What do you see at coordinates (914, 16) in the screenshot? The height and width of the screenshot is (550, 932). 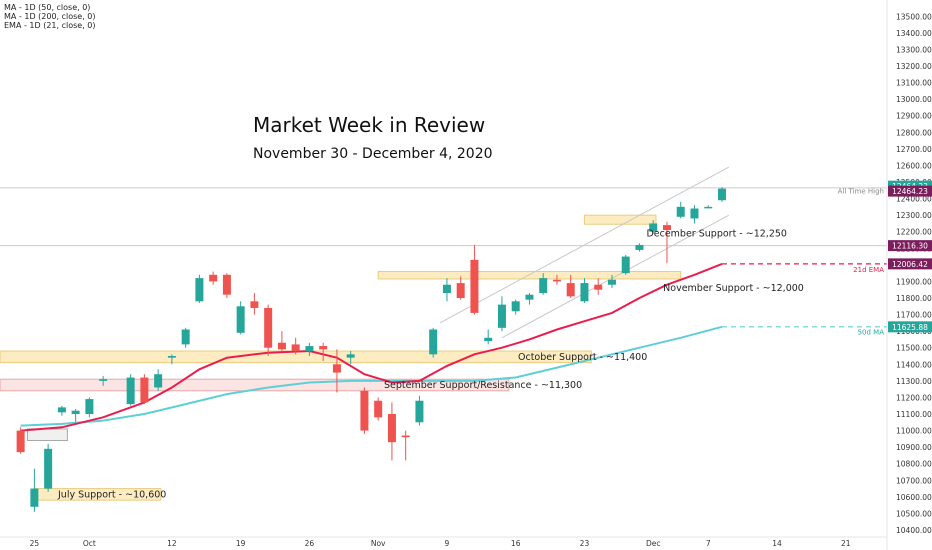 I see `y-tick-label: 13500.00` at bounding box center [914, 16].